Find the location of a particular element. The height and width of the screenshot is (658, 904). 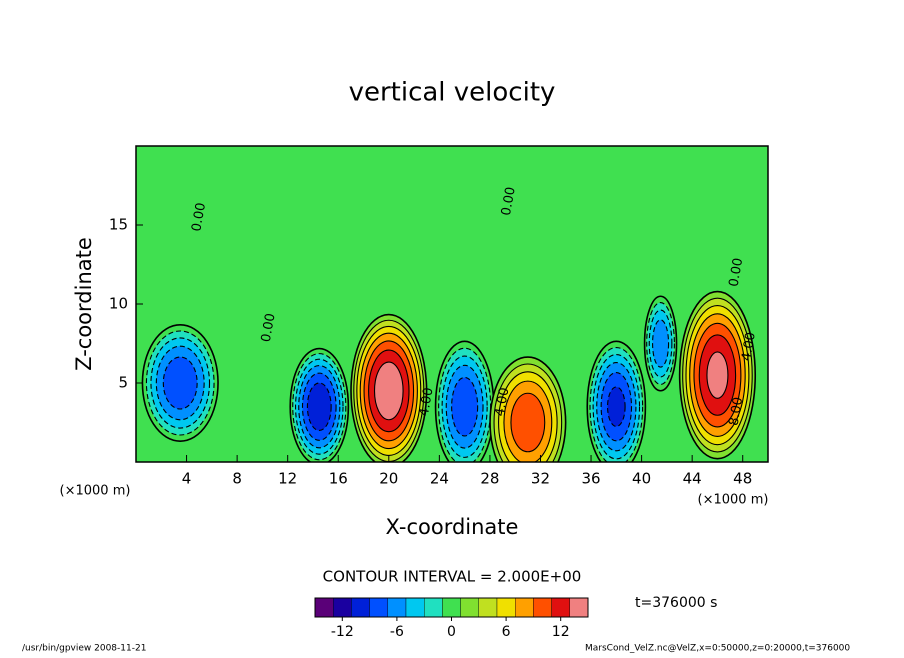

x-tick-label: 24 is located at coordinates (439, 479).